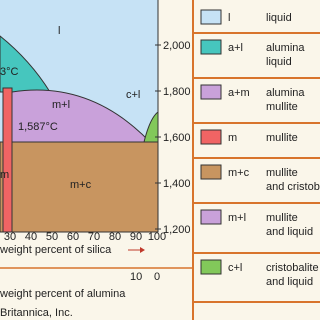 The height and width of the screenshot is (320, 320). What do you see at coordinates (94, 237) in the screenshot?
I see `silica-tick: 70` at bounding box center [94, 237].